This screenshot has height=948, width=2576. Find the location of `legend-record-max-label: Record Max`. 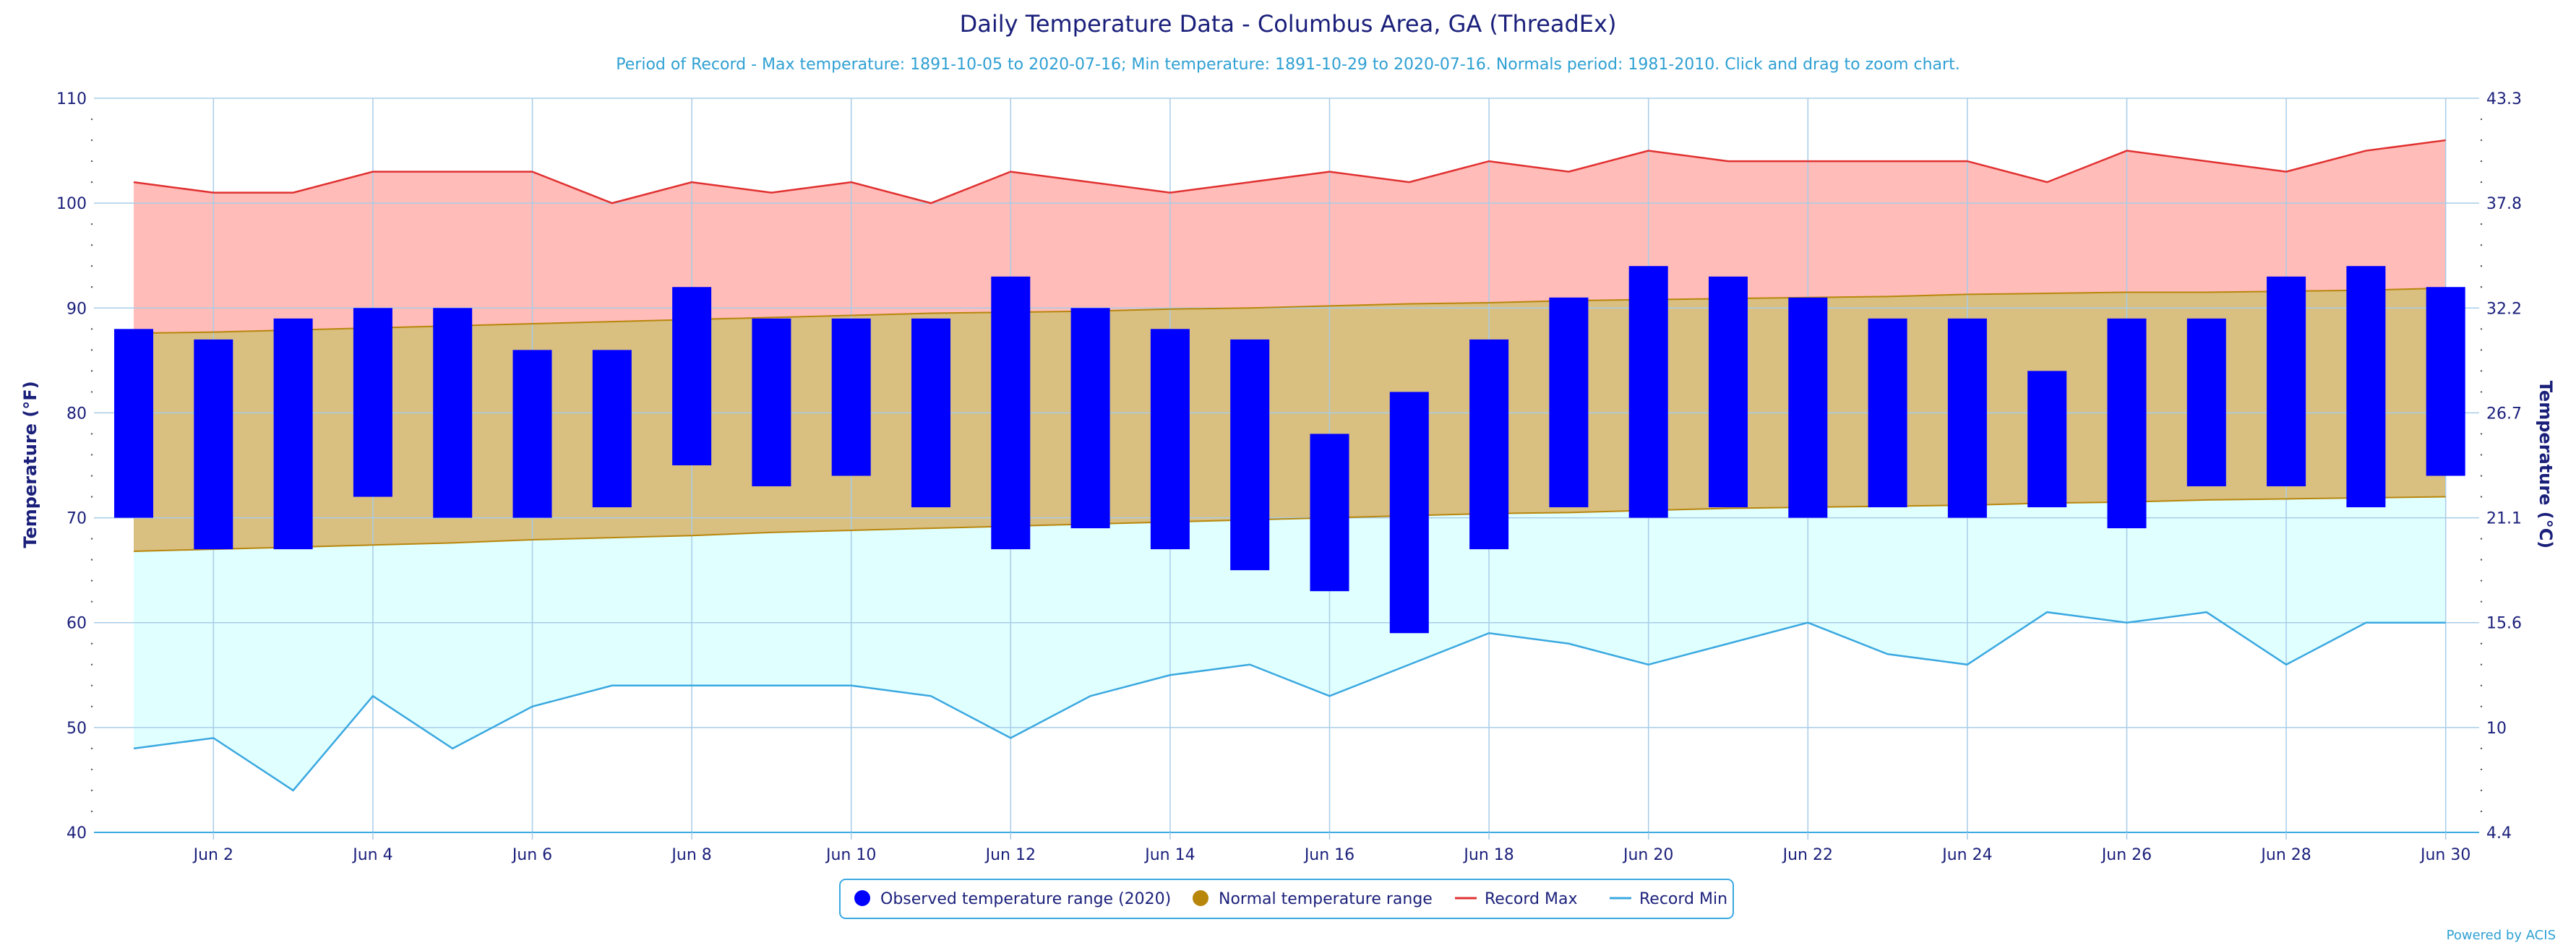

legend-record-max-label: Record Max is located at coordinates (1532, 899).